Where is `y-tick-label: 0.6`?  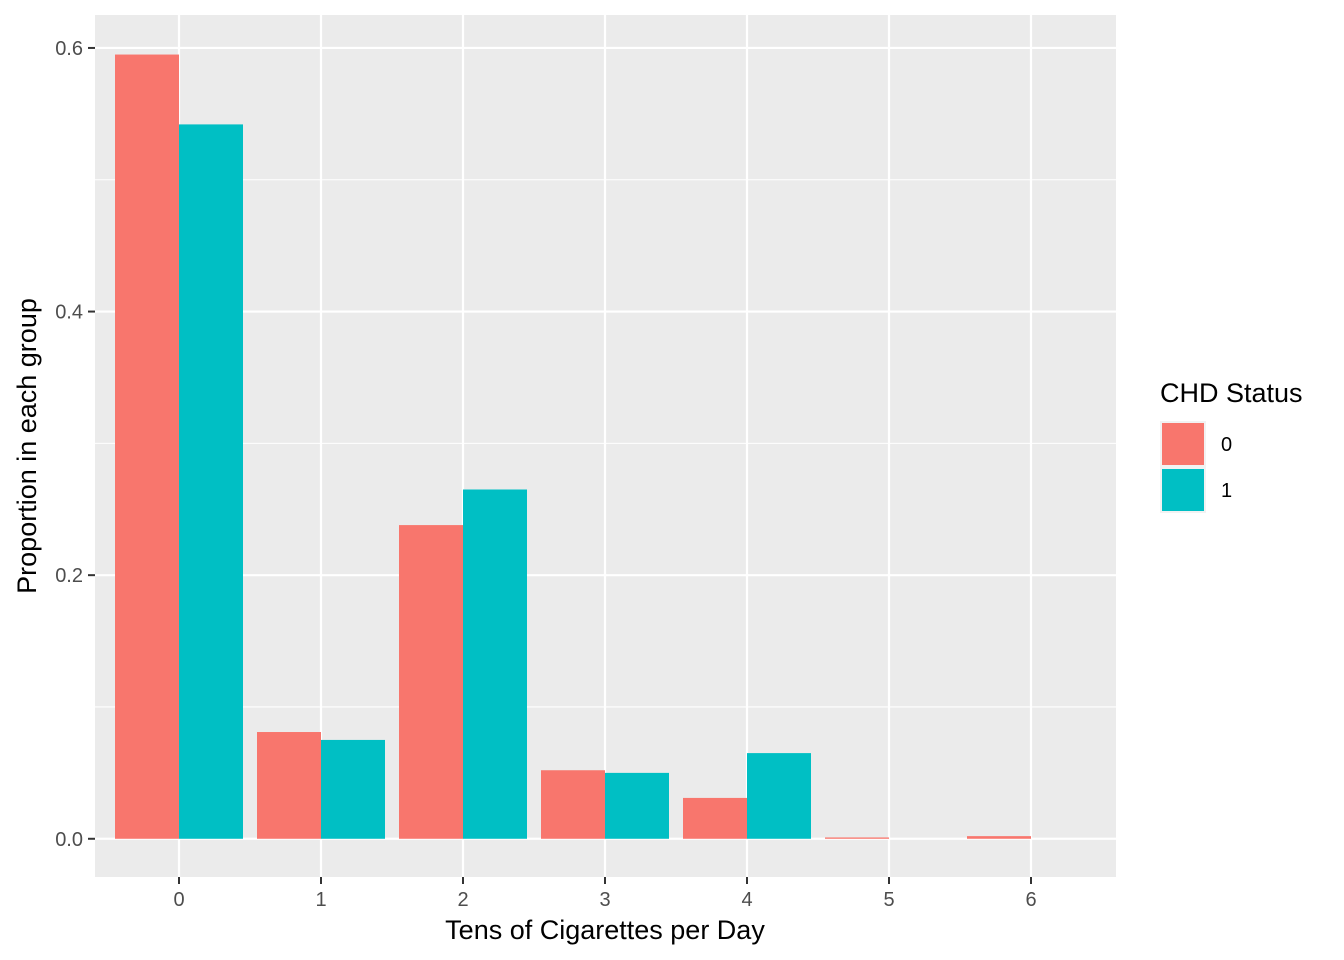
y-tick-label: 0.6 is located at coordinates (69, 49).